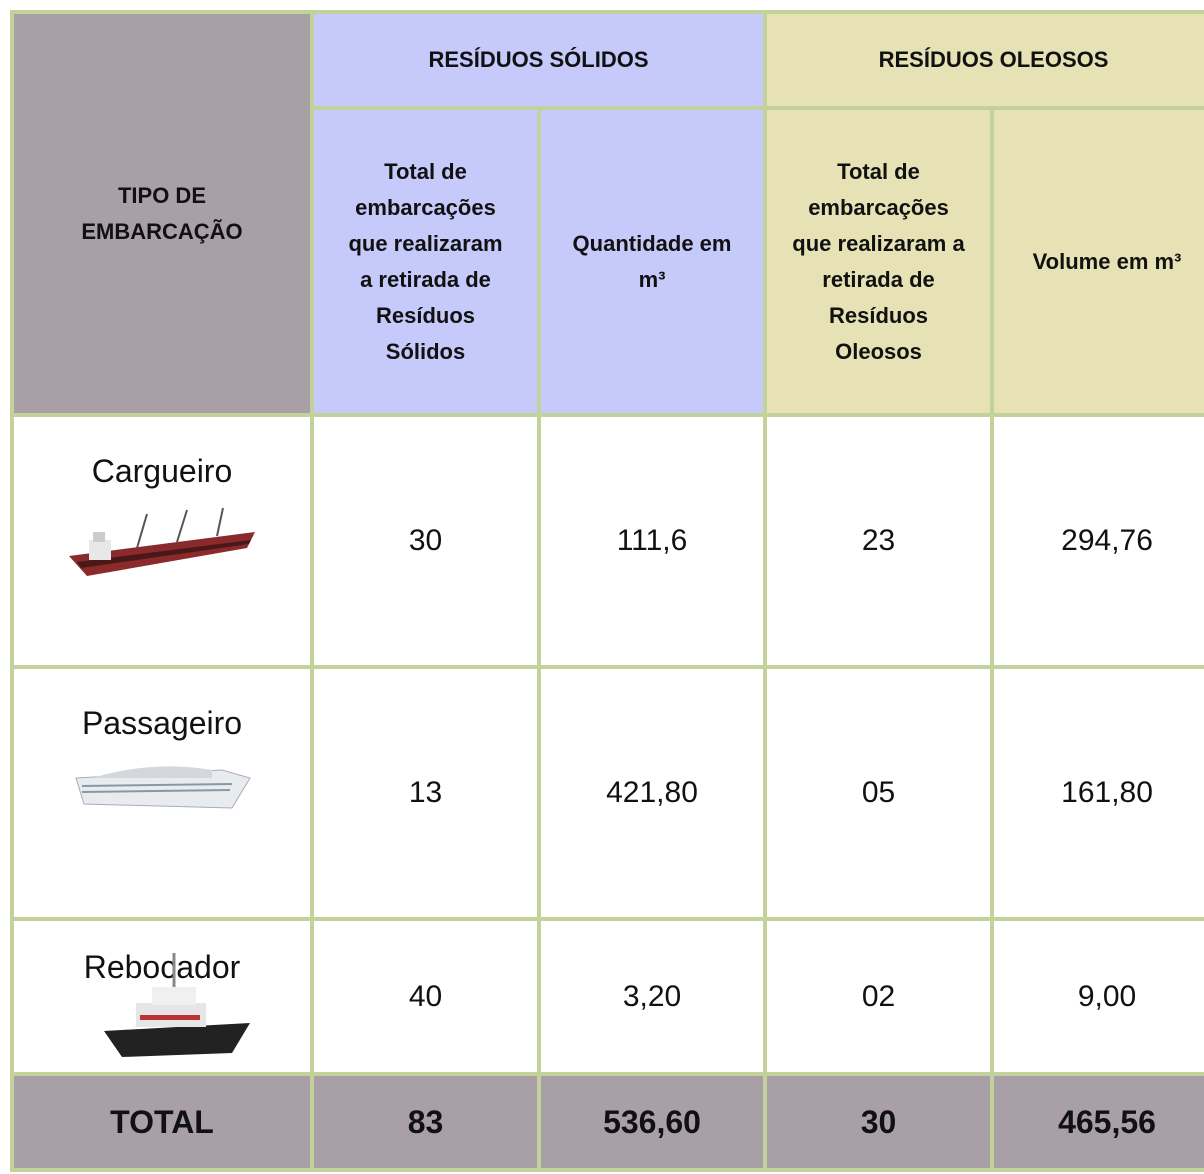 The image size is (1204, 1174). I want to click on row-label: Passageiro, so click(162, 723).